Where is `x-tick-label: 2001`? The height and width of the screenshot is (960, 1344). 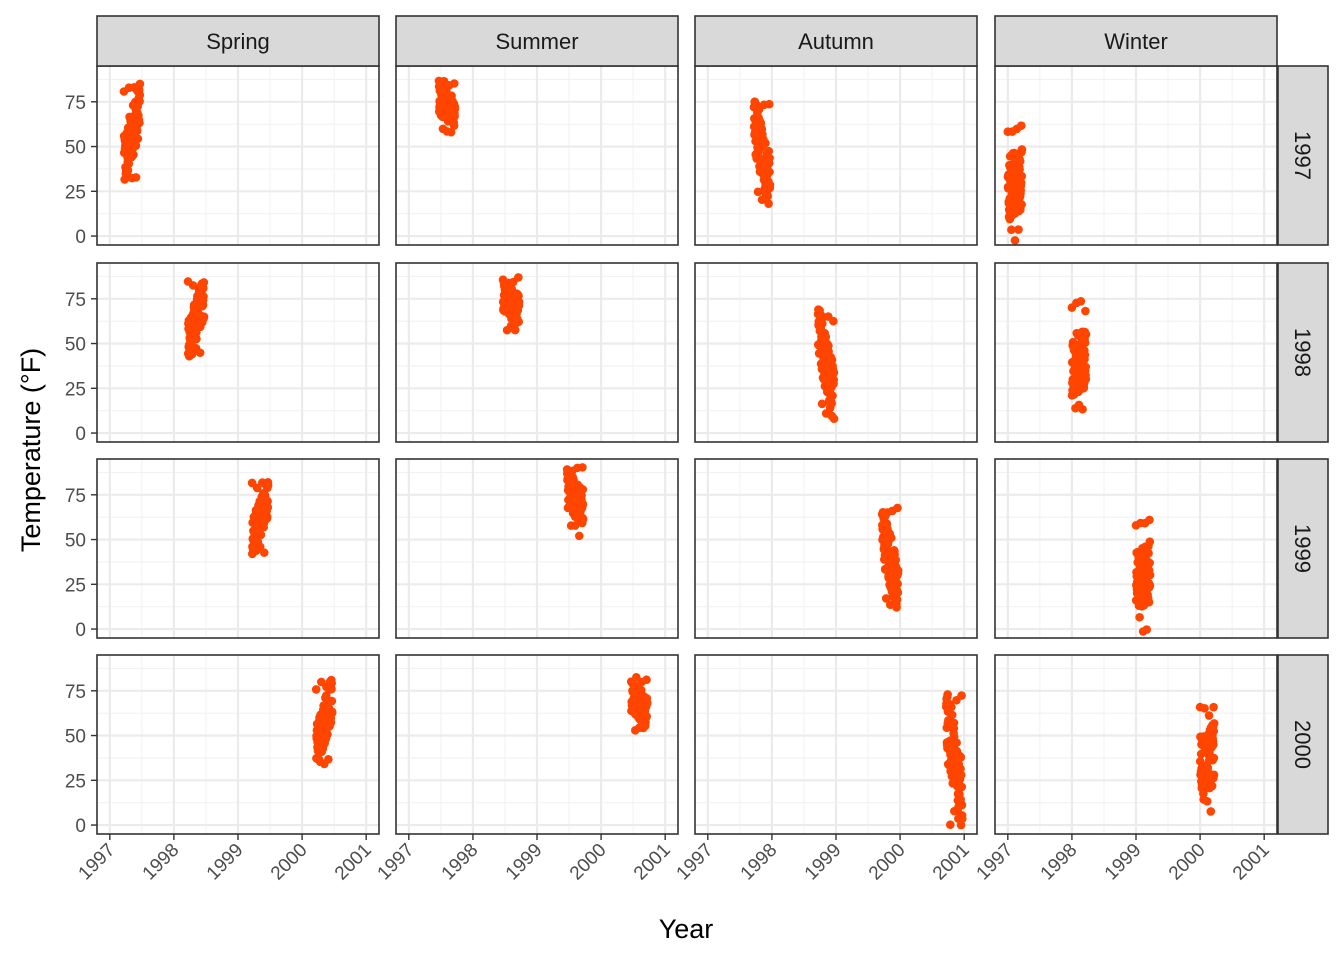
x-tick-label: 2001 is located at coordinates (951, 862).